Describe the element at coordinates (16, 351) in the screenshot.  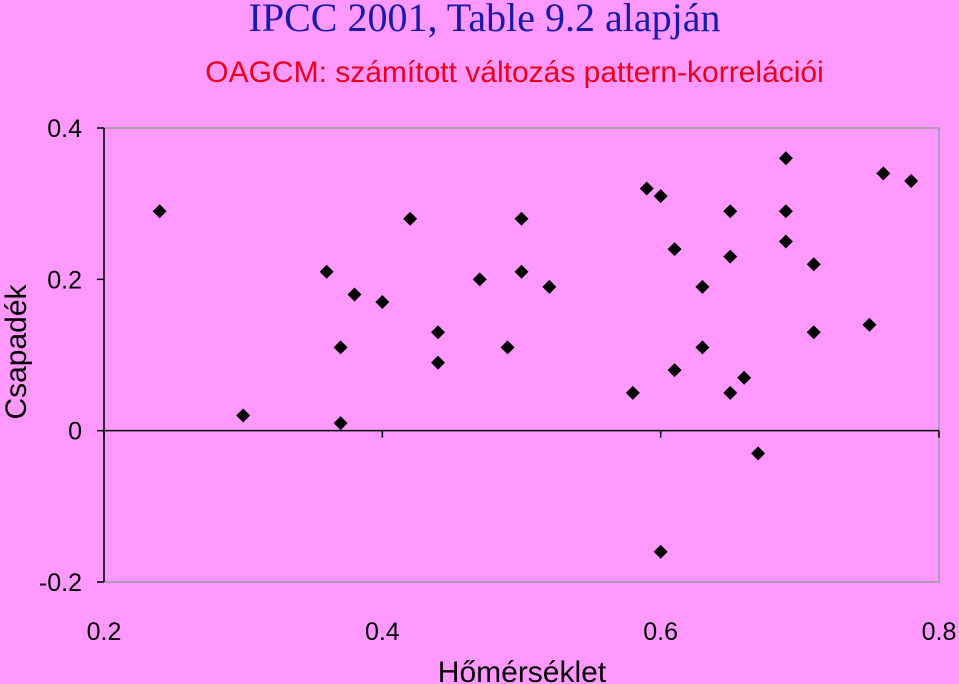
I see `y-axis-title: Csapadék` at that location.